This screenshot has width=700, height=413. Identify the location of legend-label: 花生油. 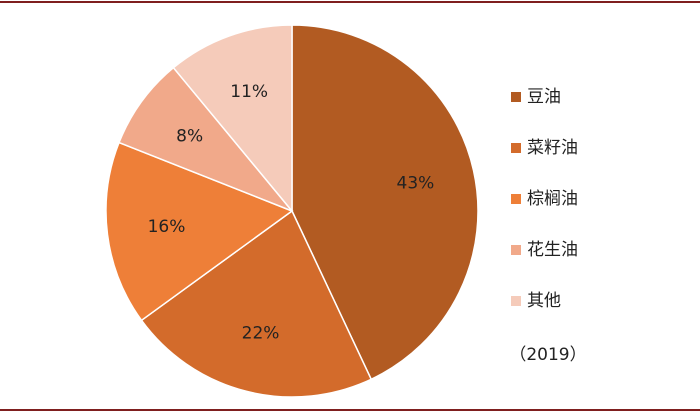
(552, 250).